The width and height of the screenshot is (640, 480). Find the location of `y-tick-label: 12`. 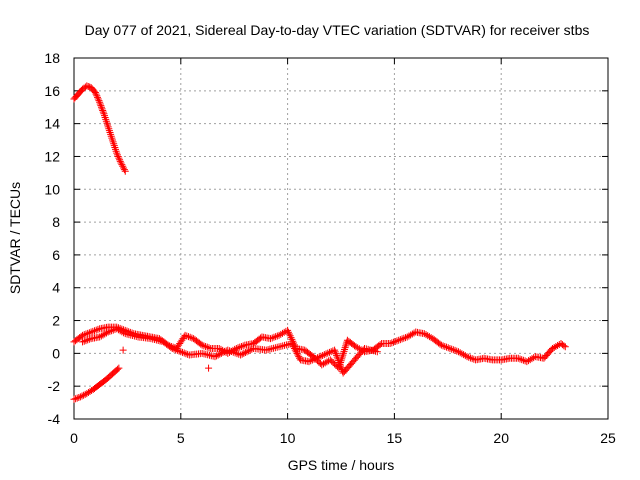

y-tick-label: 12 is located at coordinates (52, 156).